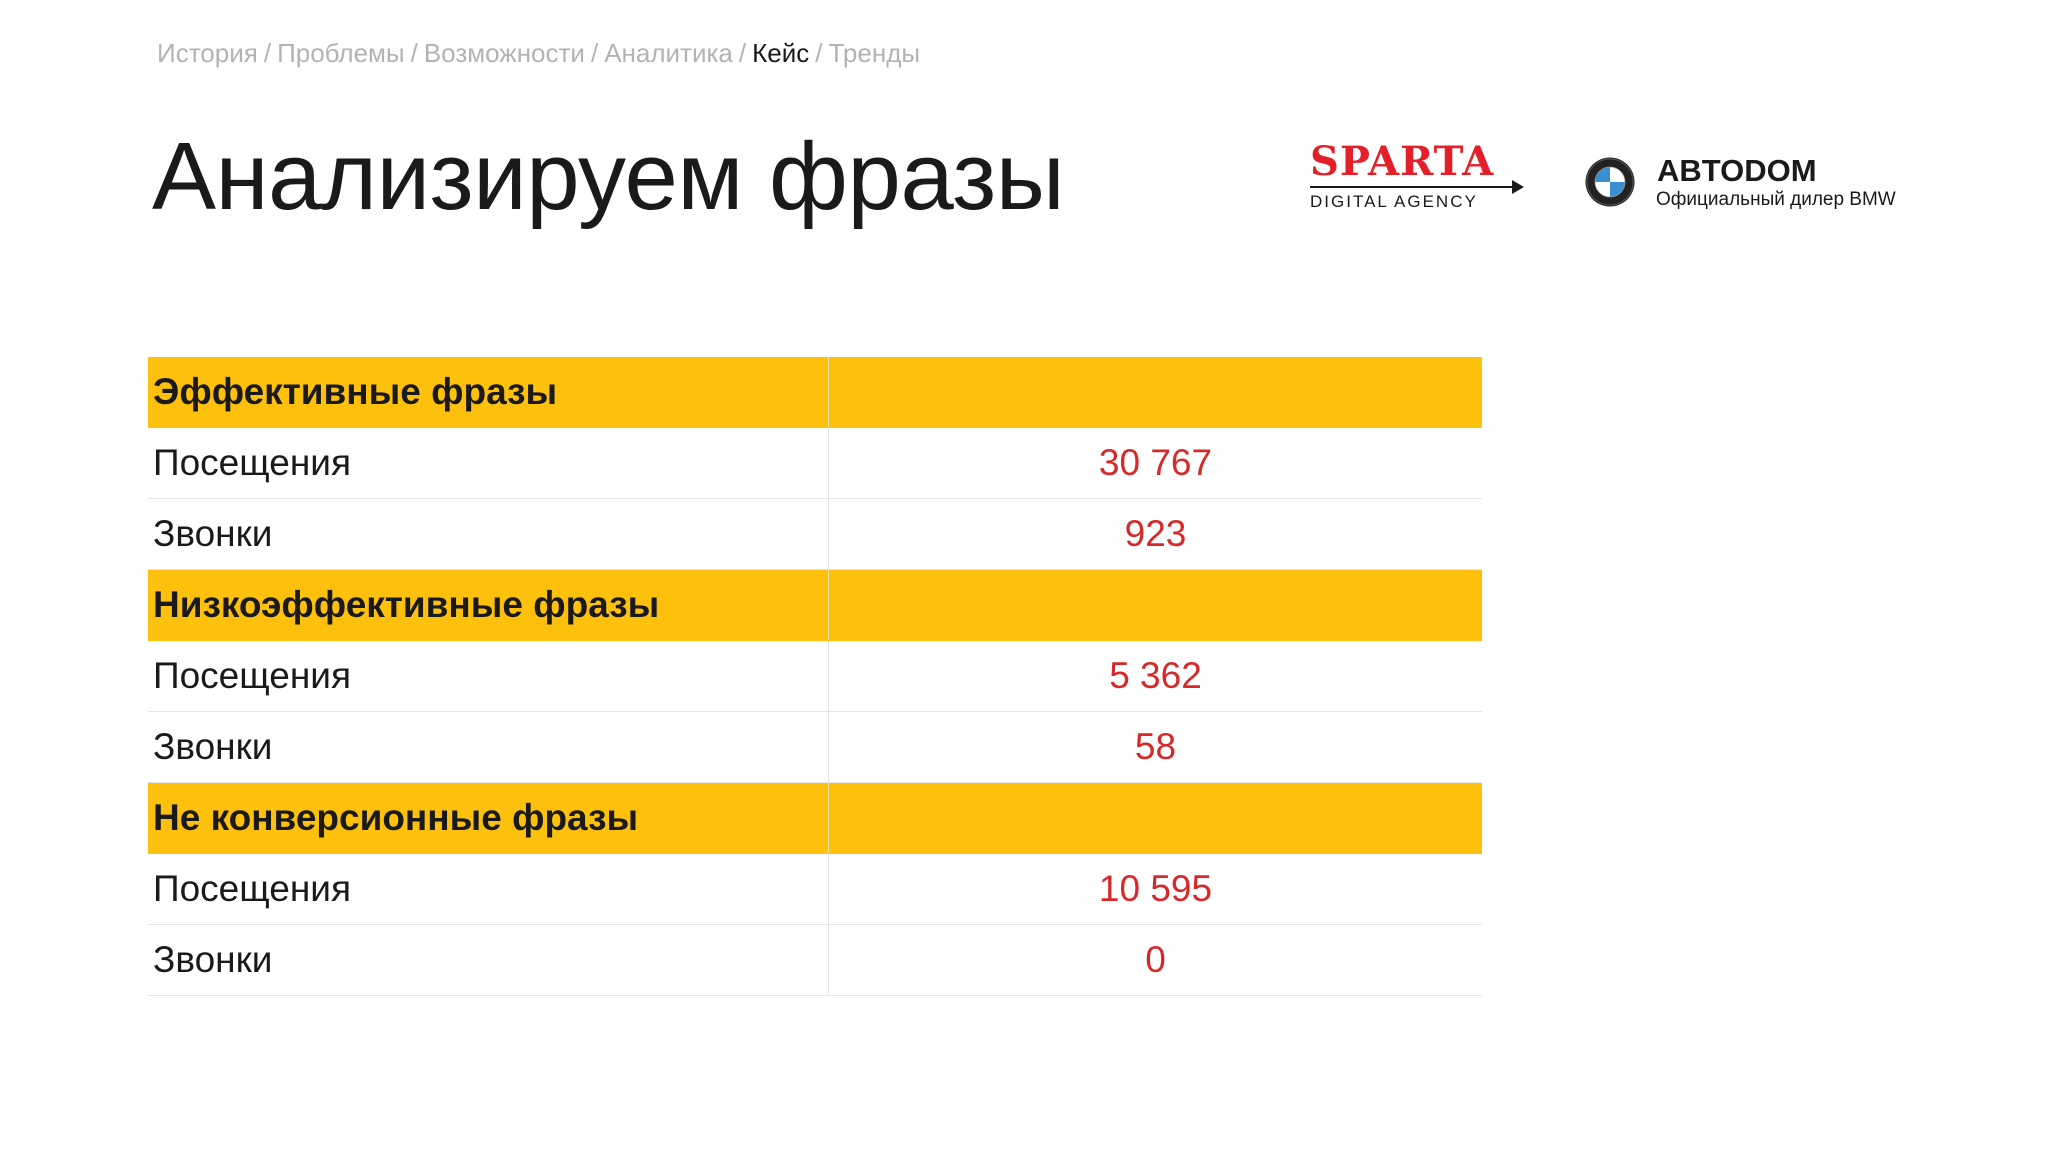  I want to click on row-value: 10 595, so click(1155, 888).